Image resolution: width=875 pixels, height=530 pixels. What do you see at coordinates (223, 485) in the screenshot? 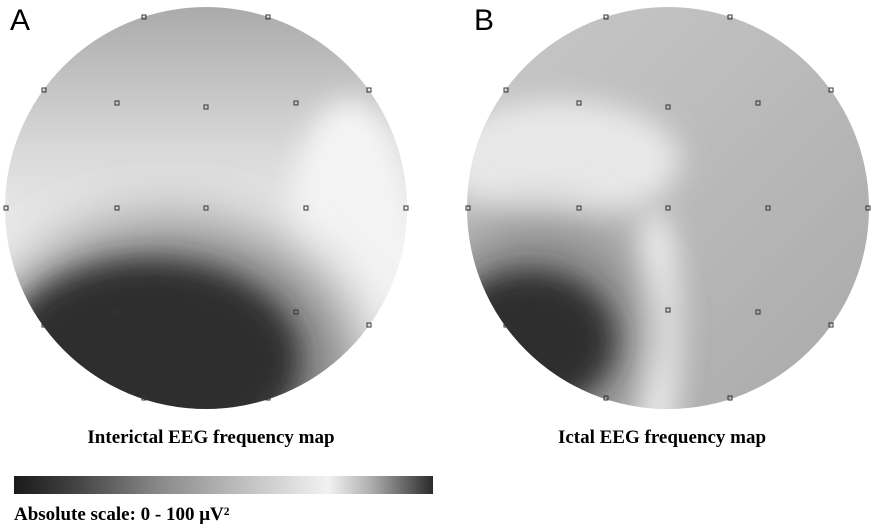
I see `color-scale` at bounding box center [223, 485].